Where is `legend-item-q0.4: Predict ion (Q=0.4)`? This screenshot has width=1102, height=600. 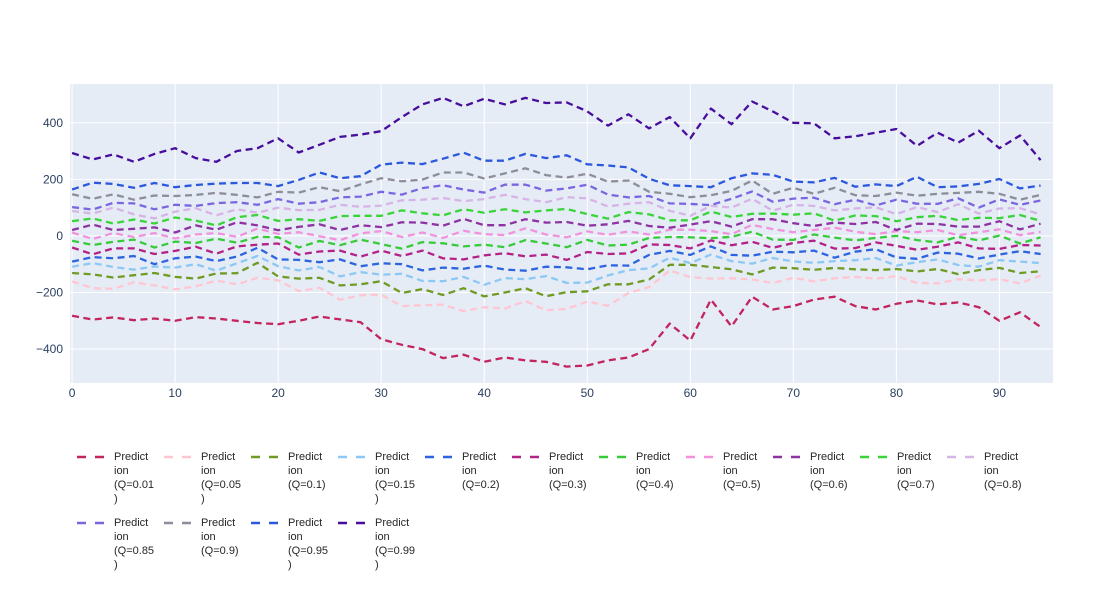 legend-item-q0.4: Predict ion (Q=0.4) is located at coordinates (642, 471).